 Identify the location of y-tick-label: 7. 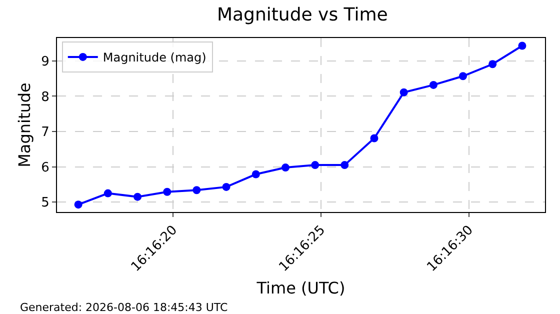
(45, 132).